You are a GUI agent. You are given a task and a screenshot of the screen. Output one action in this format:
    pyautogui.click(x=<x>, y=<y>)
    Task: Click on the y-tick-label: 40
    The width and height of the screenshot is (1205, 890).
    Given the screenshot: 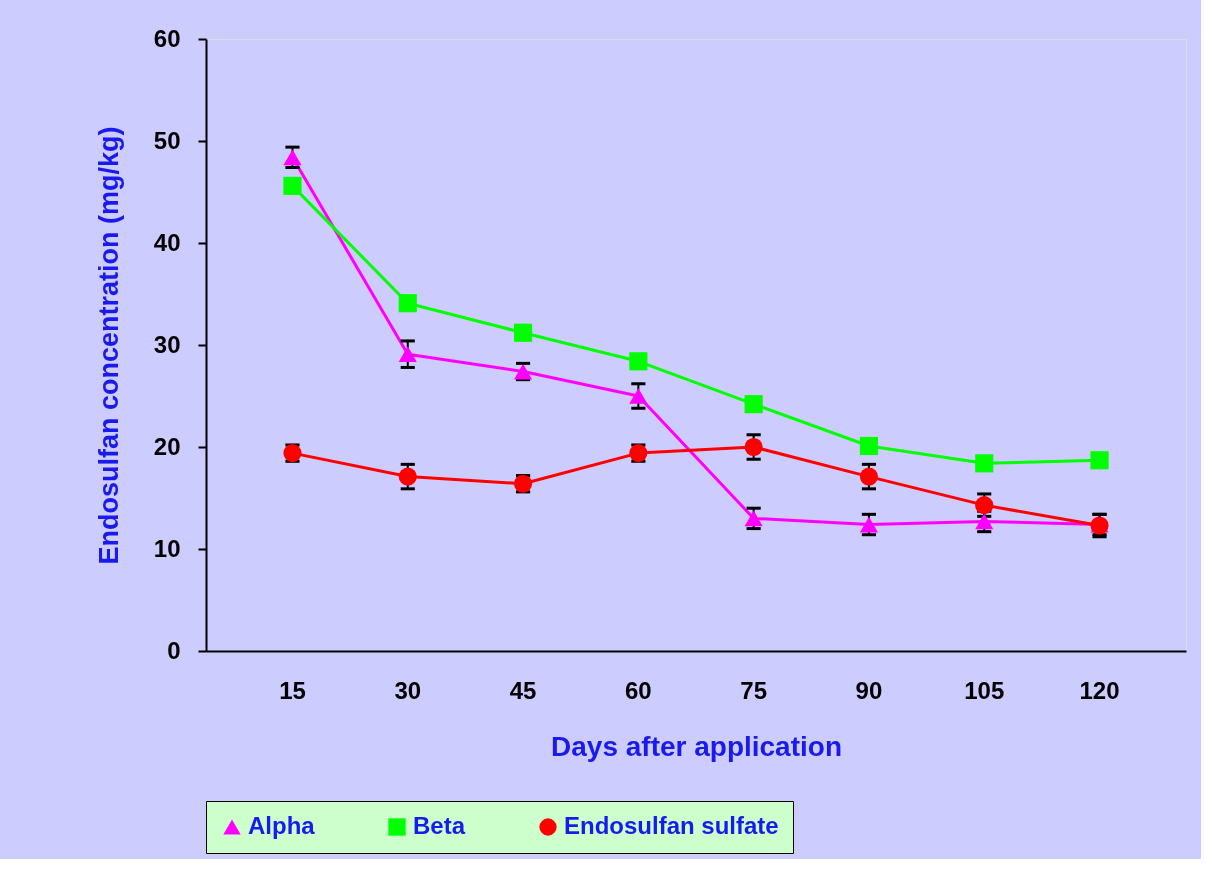 What is the action you would take?
    pyautogui.click(x=167, y=242)
    